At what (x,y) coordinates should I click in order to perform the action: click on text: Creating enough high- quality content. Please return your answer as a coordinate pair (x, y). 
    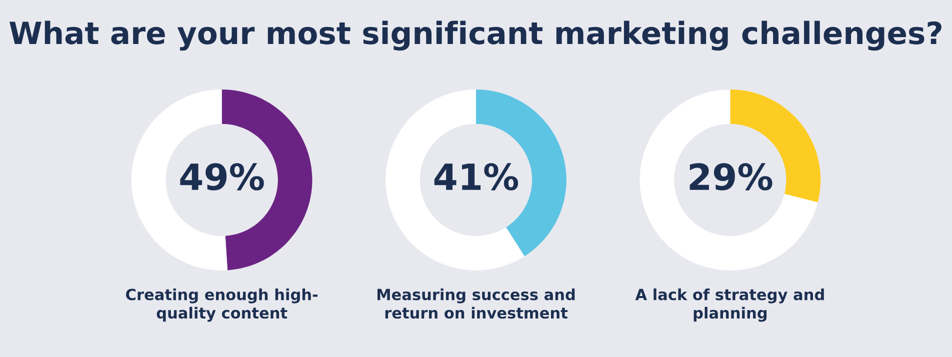
    Looking at the image, I should click on (222, 305).